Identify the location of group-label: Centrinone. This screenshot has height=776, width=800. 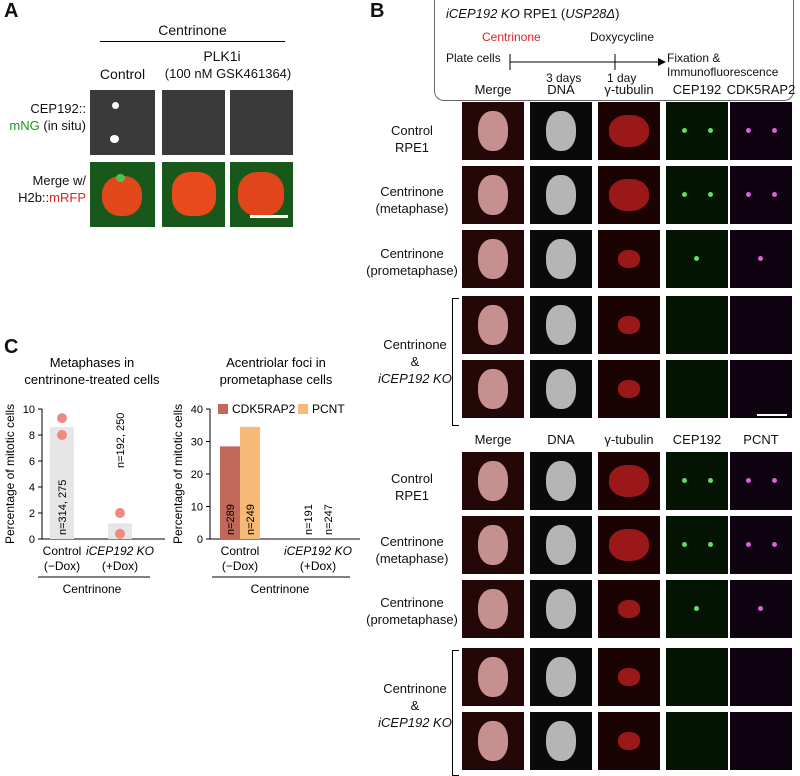
(92, 589).